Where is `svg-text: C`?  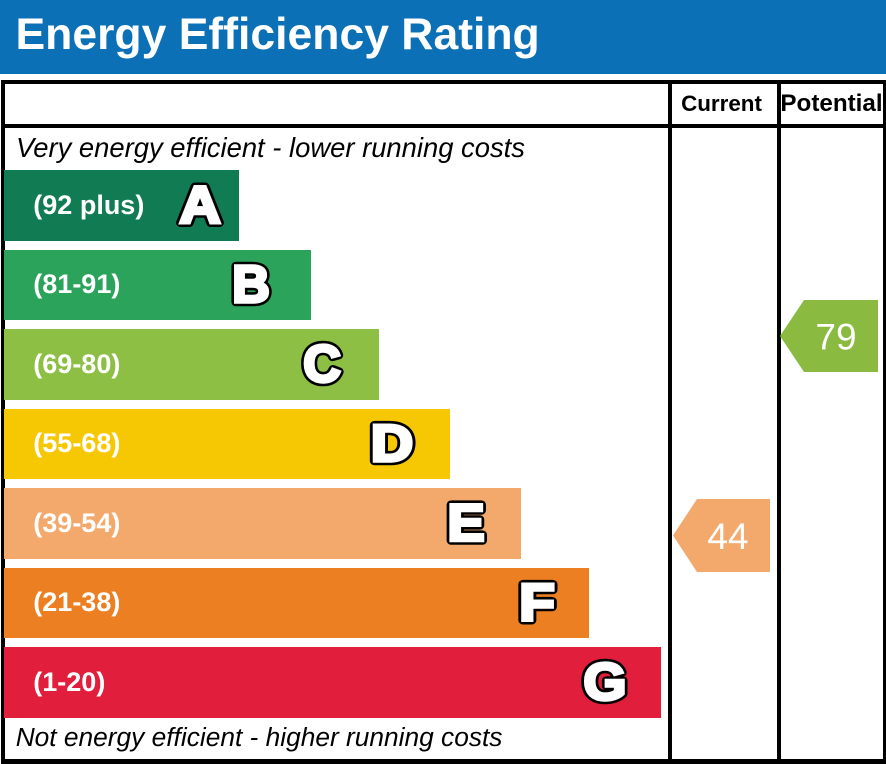
svg-text: C is located at coordinates (322, 365).